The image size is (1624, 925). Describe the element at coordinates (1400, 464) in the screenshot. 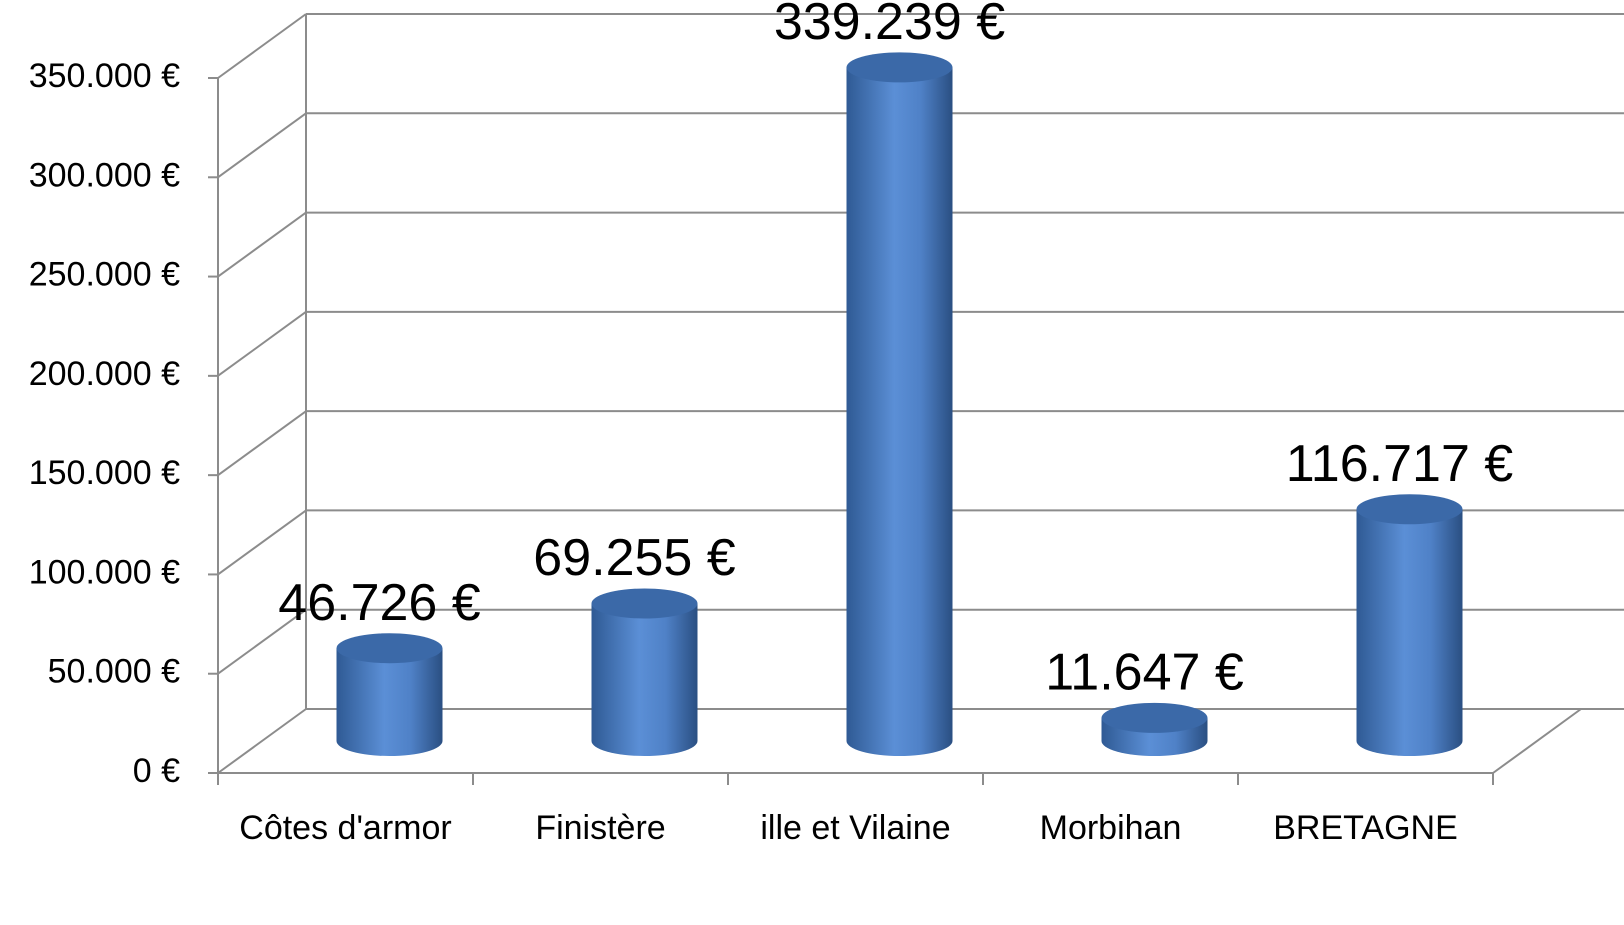

I see `value-label: 116.717 €` at that location.